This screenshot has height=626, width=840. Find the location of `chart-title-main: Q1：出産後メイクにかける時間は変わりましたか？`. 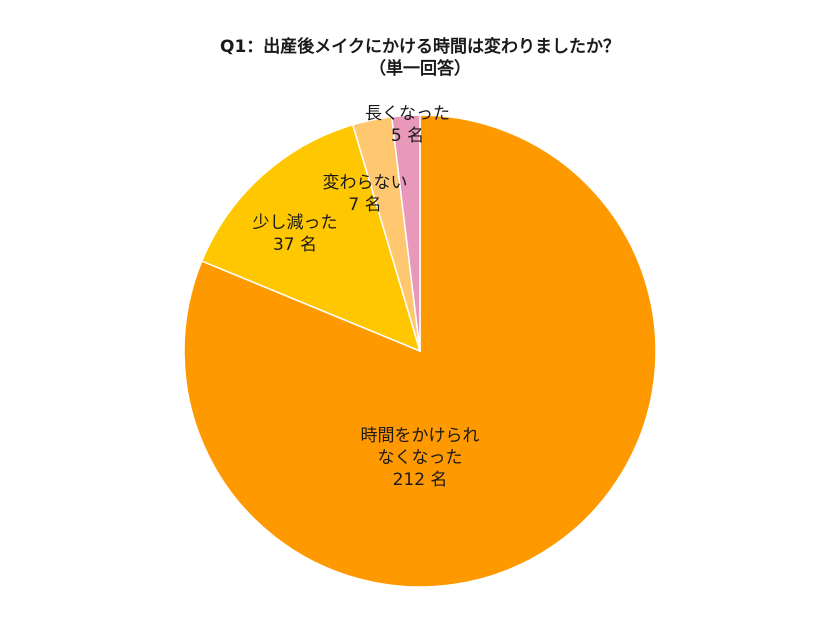

chart-title-main: Q1：出産後メイクにかける時間は変わりましたか？ is located at coordinates (420, 47).